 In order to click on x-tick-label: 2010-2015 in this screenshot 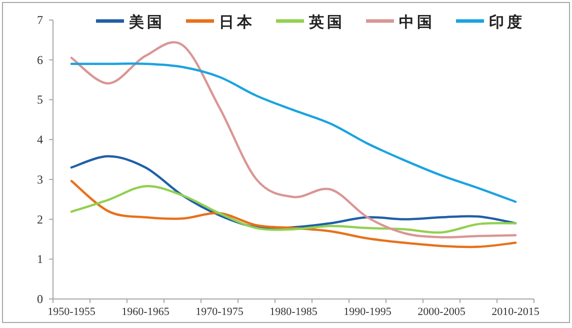, I will do `click(516, 312)`.